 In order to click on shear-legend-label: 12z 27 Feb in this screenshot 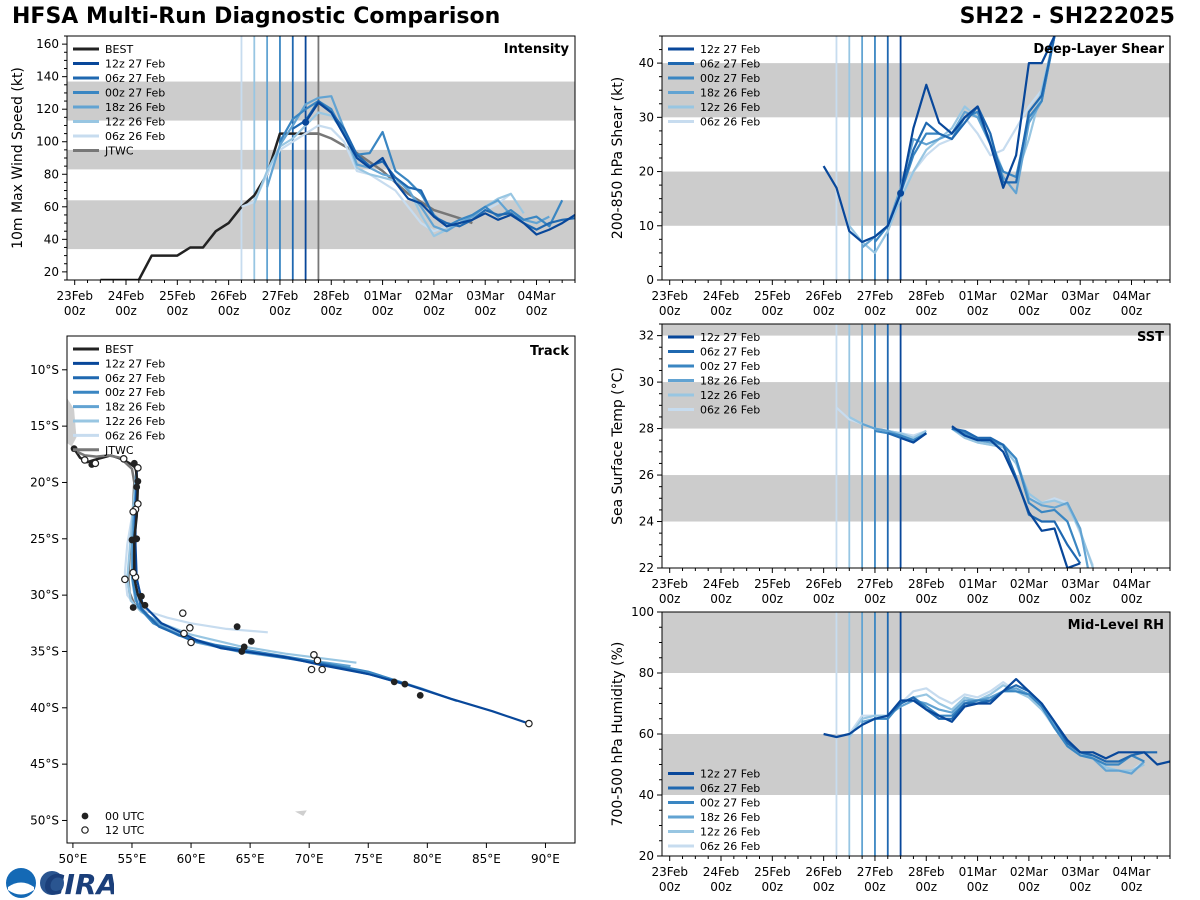, I will do `click(730, 49)`.